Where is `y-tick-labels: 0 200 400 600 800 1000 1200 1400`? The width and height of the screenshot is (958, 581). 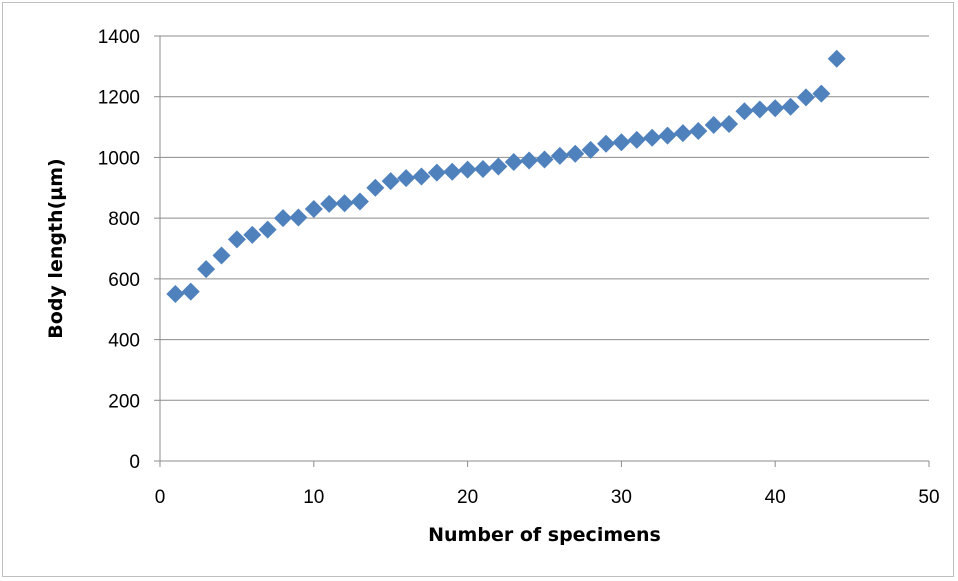
y-tick-labels: 0 200 400 600 800 1000 1200 1400 is located at coordinates (119, 250).